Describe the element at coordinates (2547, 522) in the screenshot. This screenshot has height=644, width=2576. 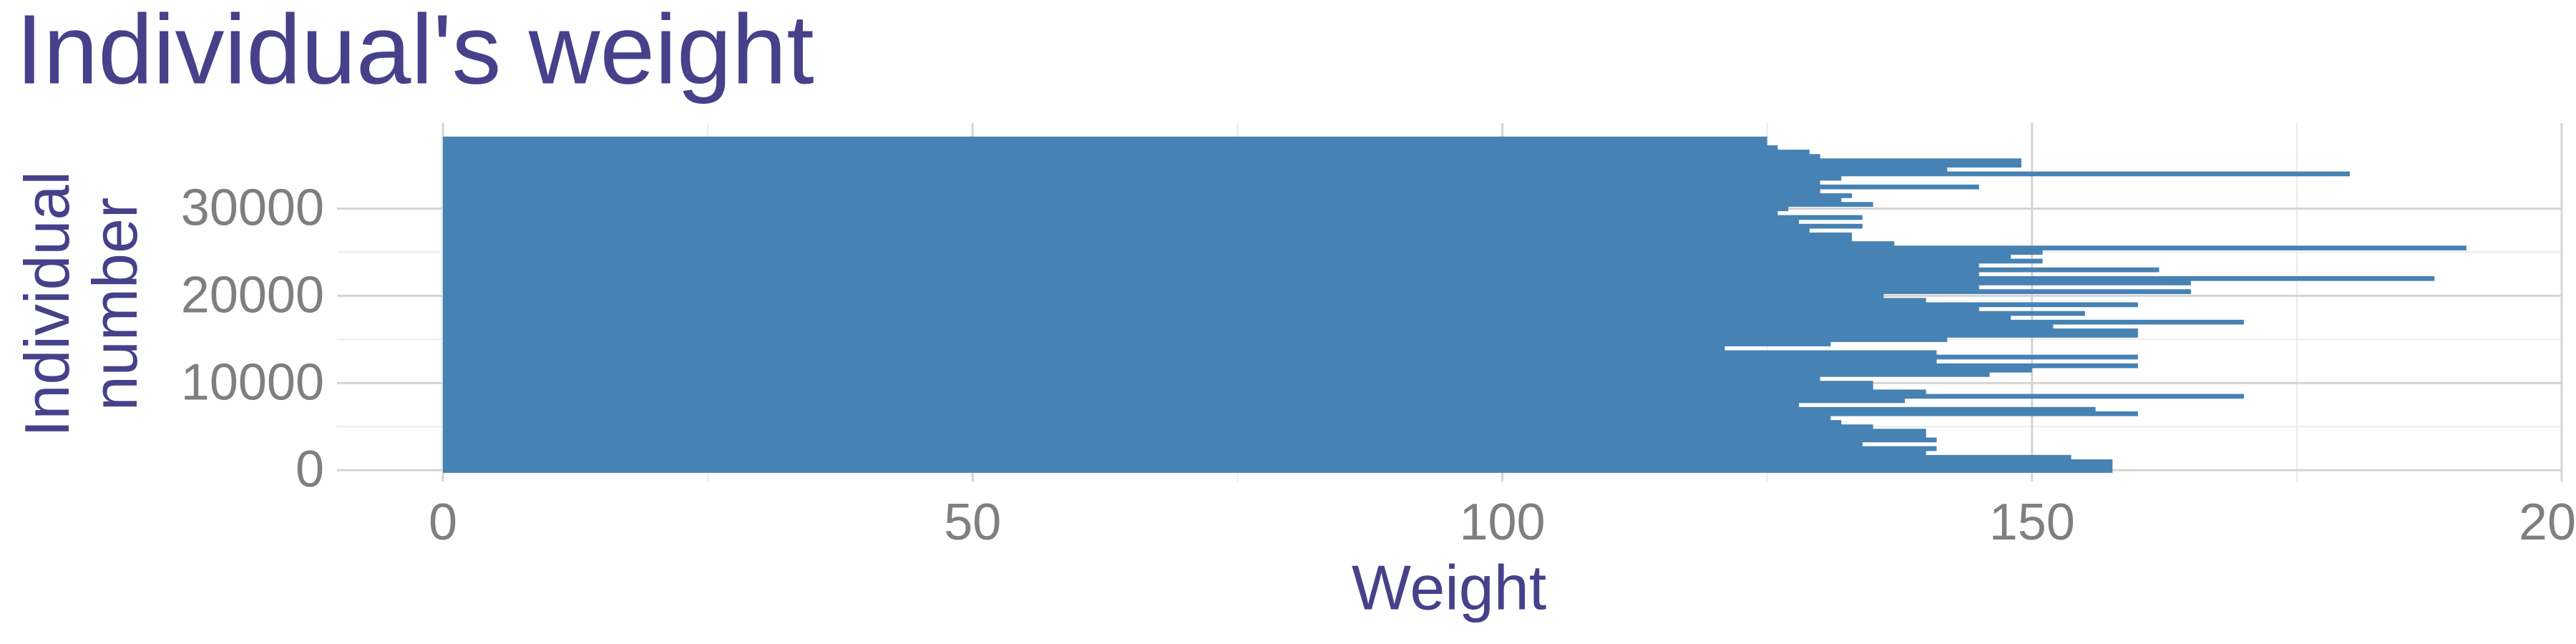
I see `x-tick-label: 200` at that location.